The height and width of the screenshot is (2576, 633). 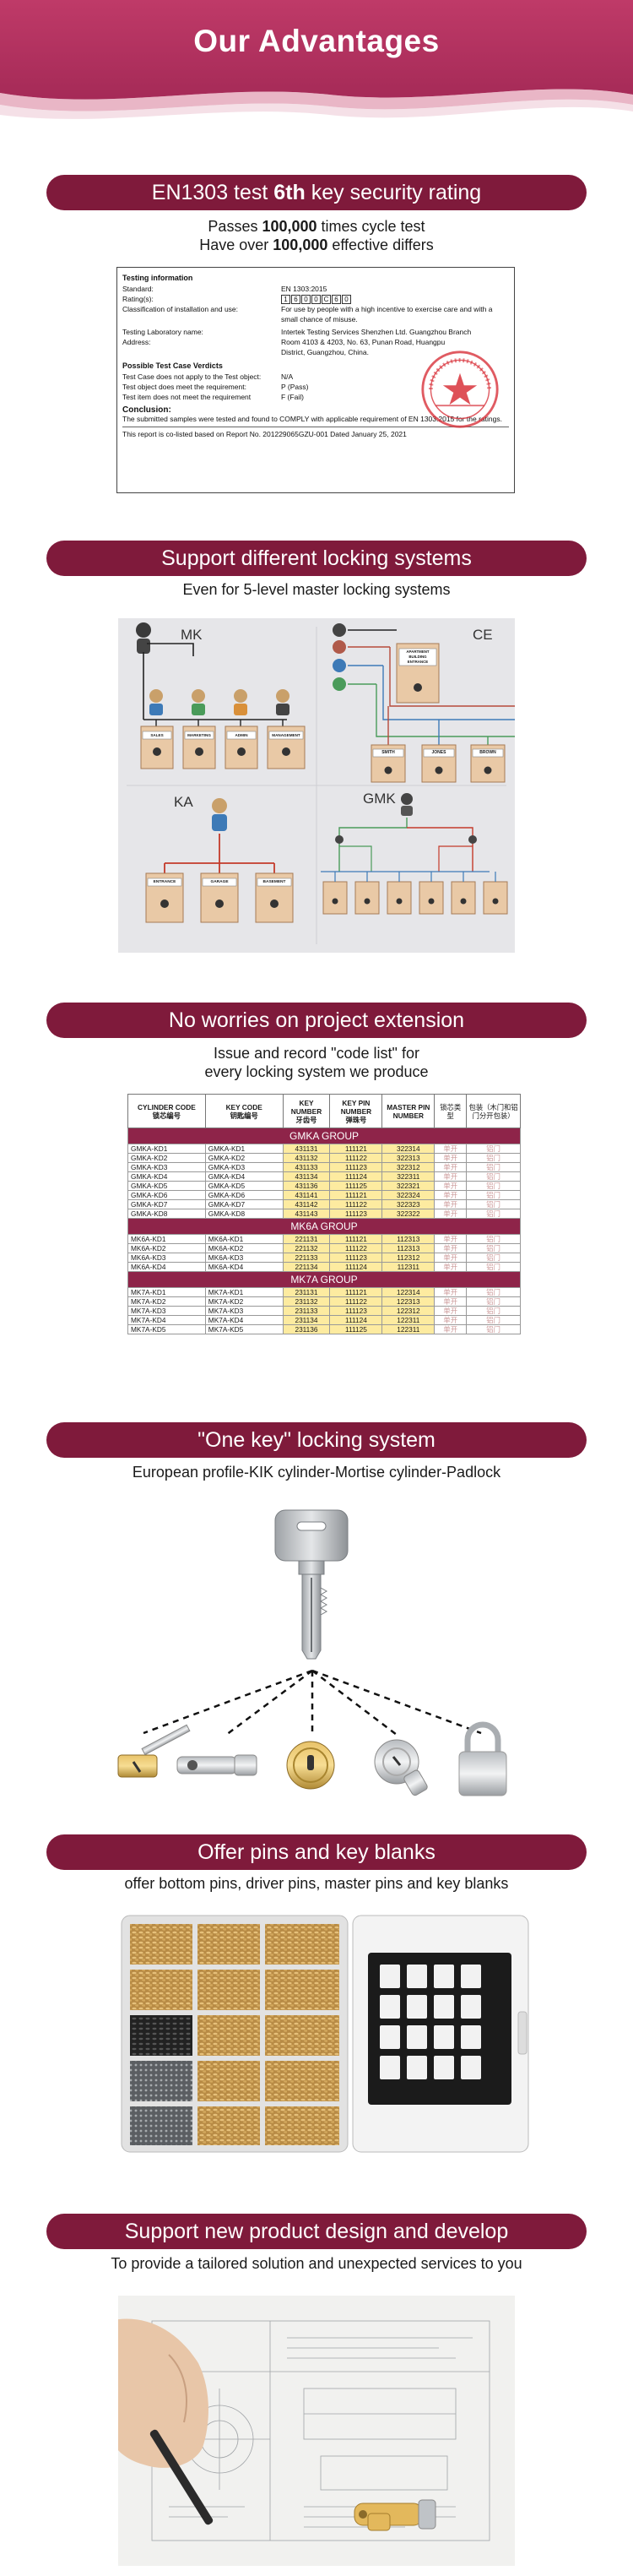 What do you see at coordinates (306, 1258) in the screenshot?
I see `table-cell: 221133` at bounding box center [306, 1258].